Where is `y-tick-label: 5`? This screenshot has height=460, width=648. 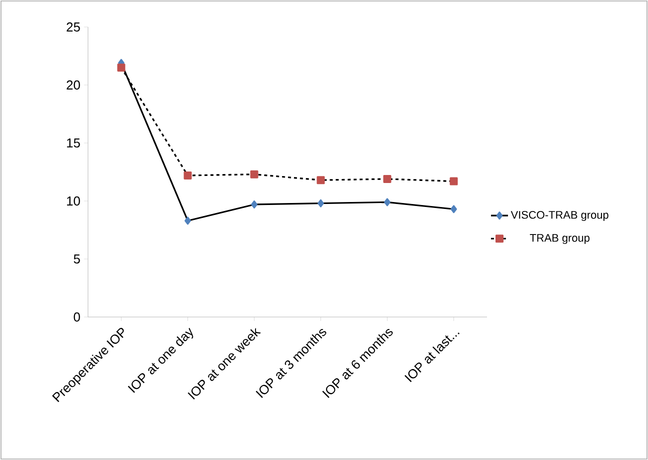
y-tick-label: 5 is located at coordinates (77, 259).